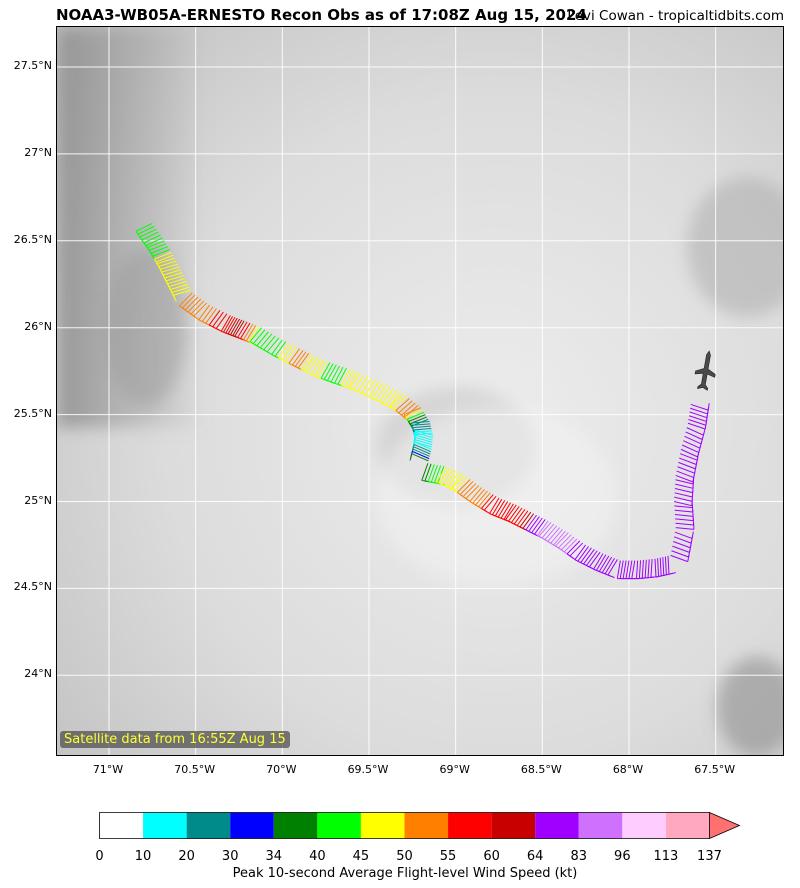 This screenshot has height=888, width=800. Describe the element at coordinates (675, 16) in the screenshot. I see `map-credit: Levi Cowan - tropicaltidbits.com` at that location.